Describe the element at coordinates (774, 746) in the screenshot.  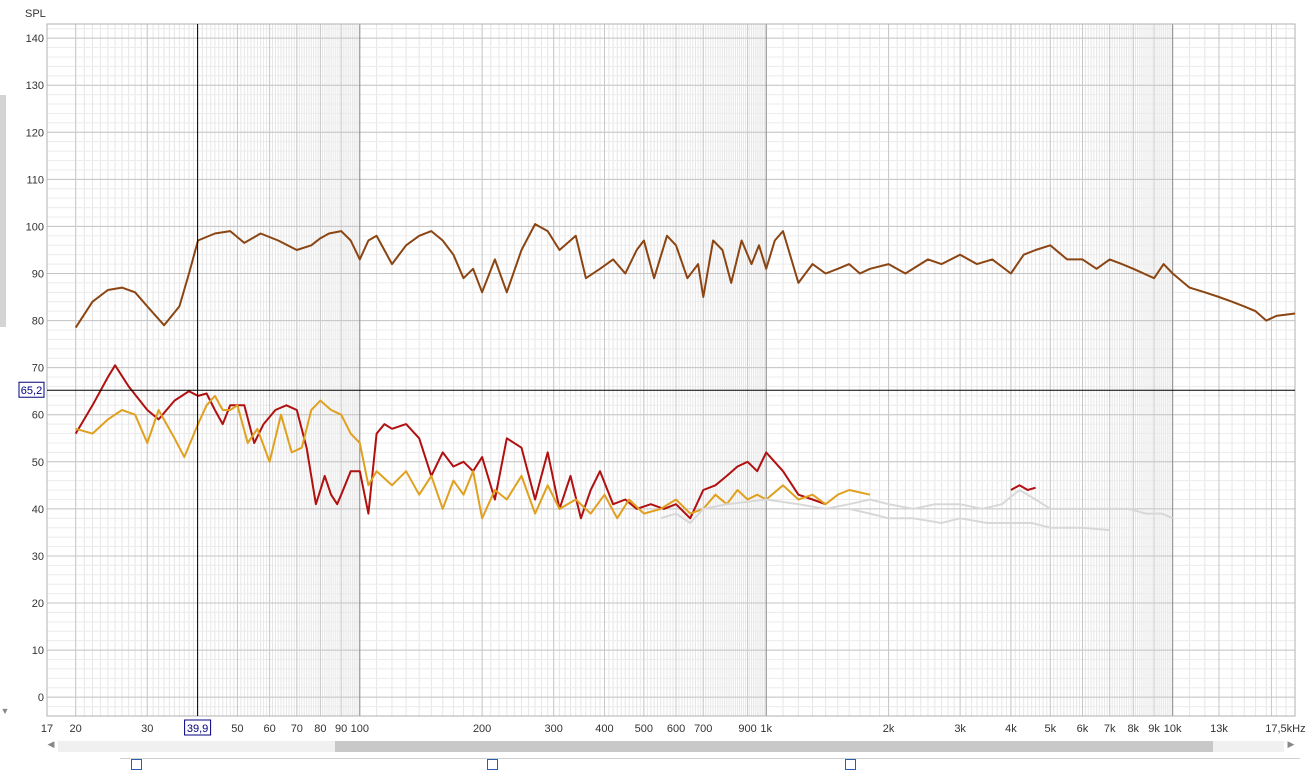
I see `horizontal-scrollbar-thumb` at that location.